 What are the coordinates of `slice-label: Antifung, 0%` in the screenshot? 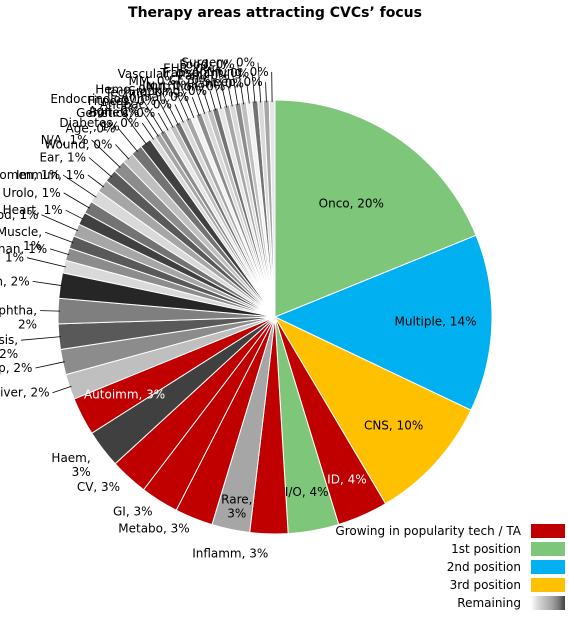 It's located at (230, 72).